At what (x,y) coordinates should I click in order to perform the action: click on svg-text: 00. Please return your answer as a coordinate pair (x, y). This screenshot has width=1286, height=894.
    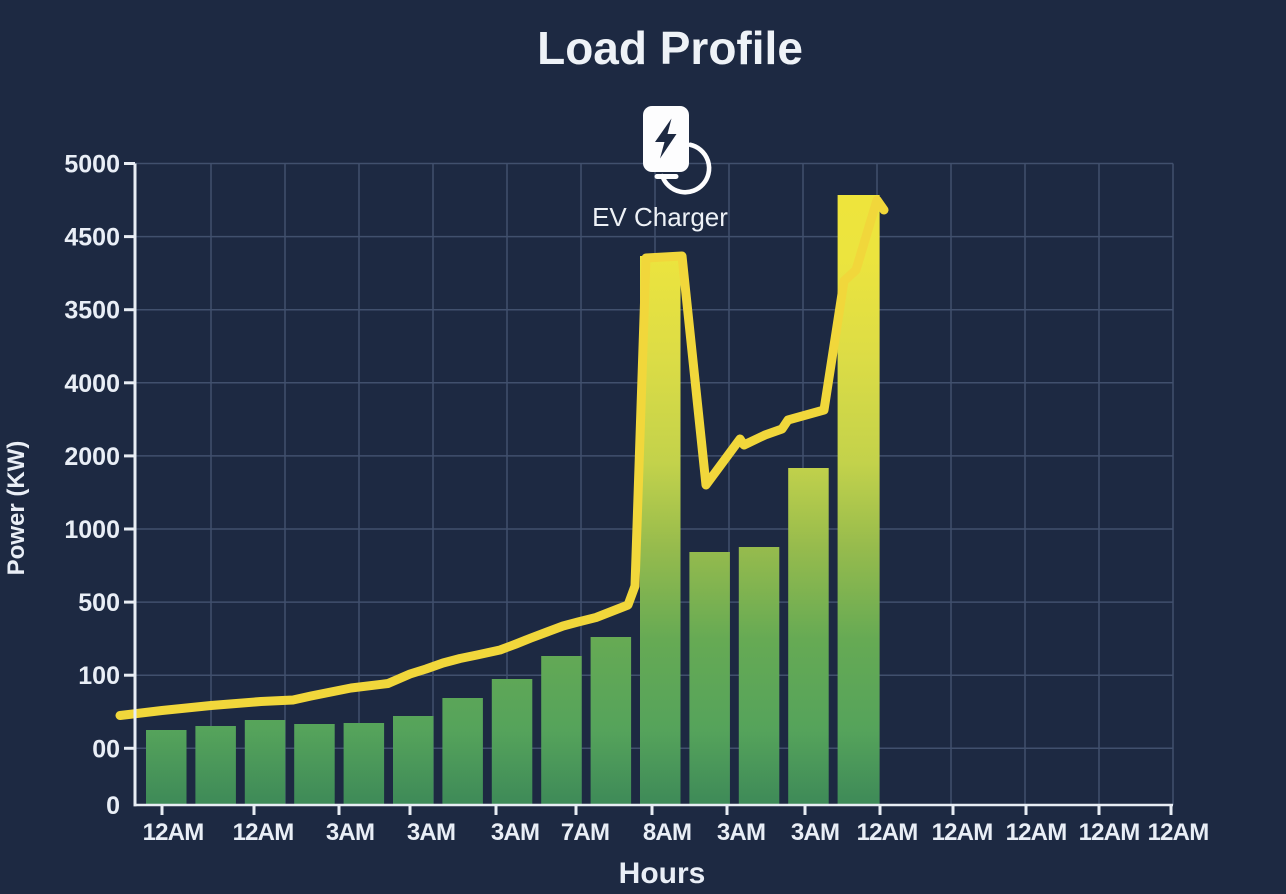
    Looking at the image, I should click on (106, 749).